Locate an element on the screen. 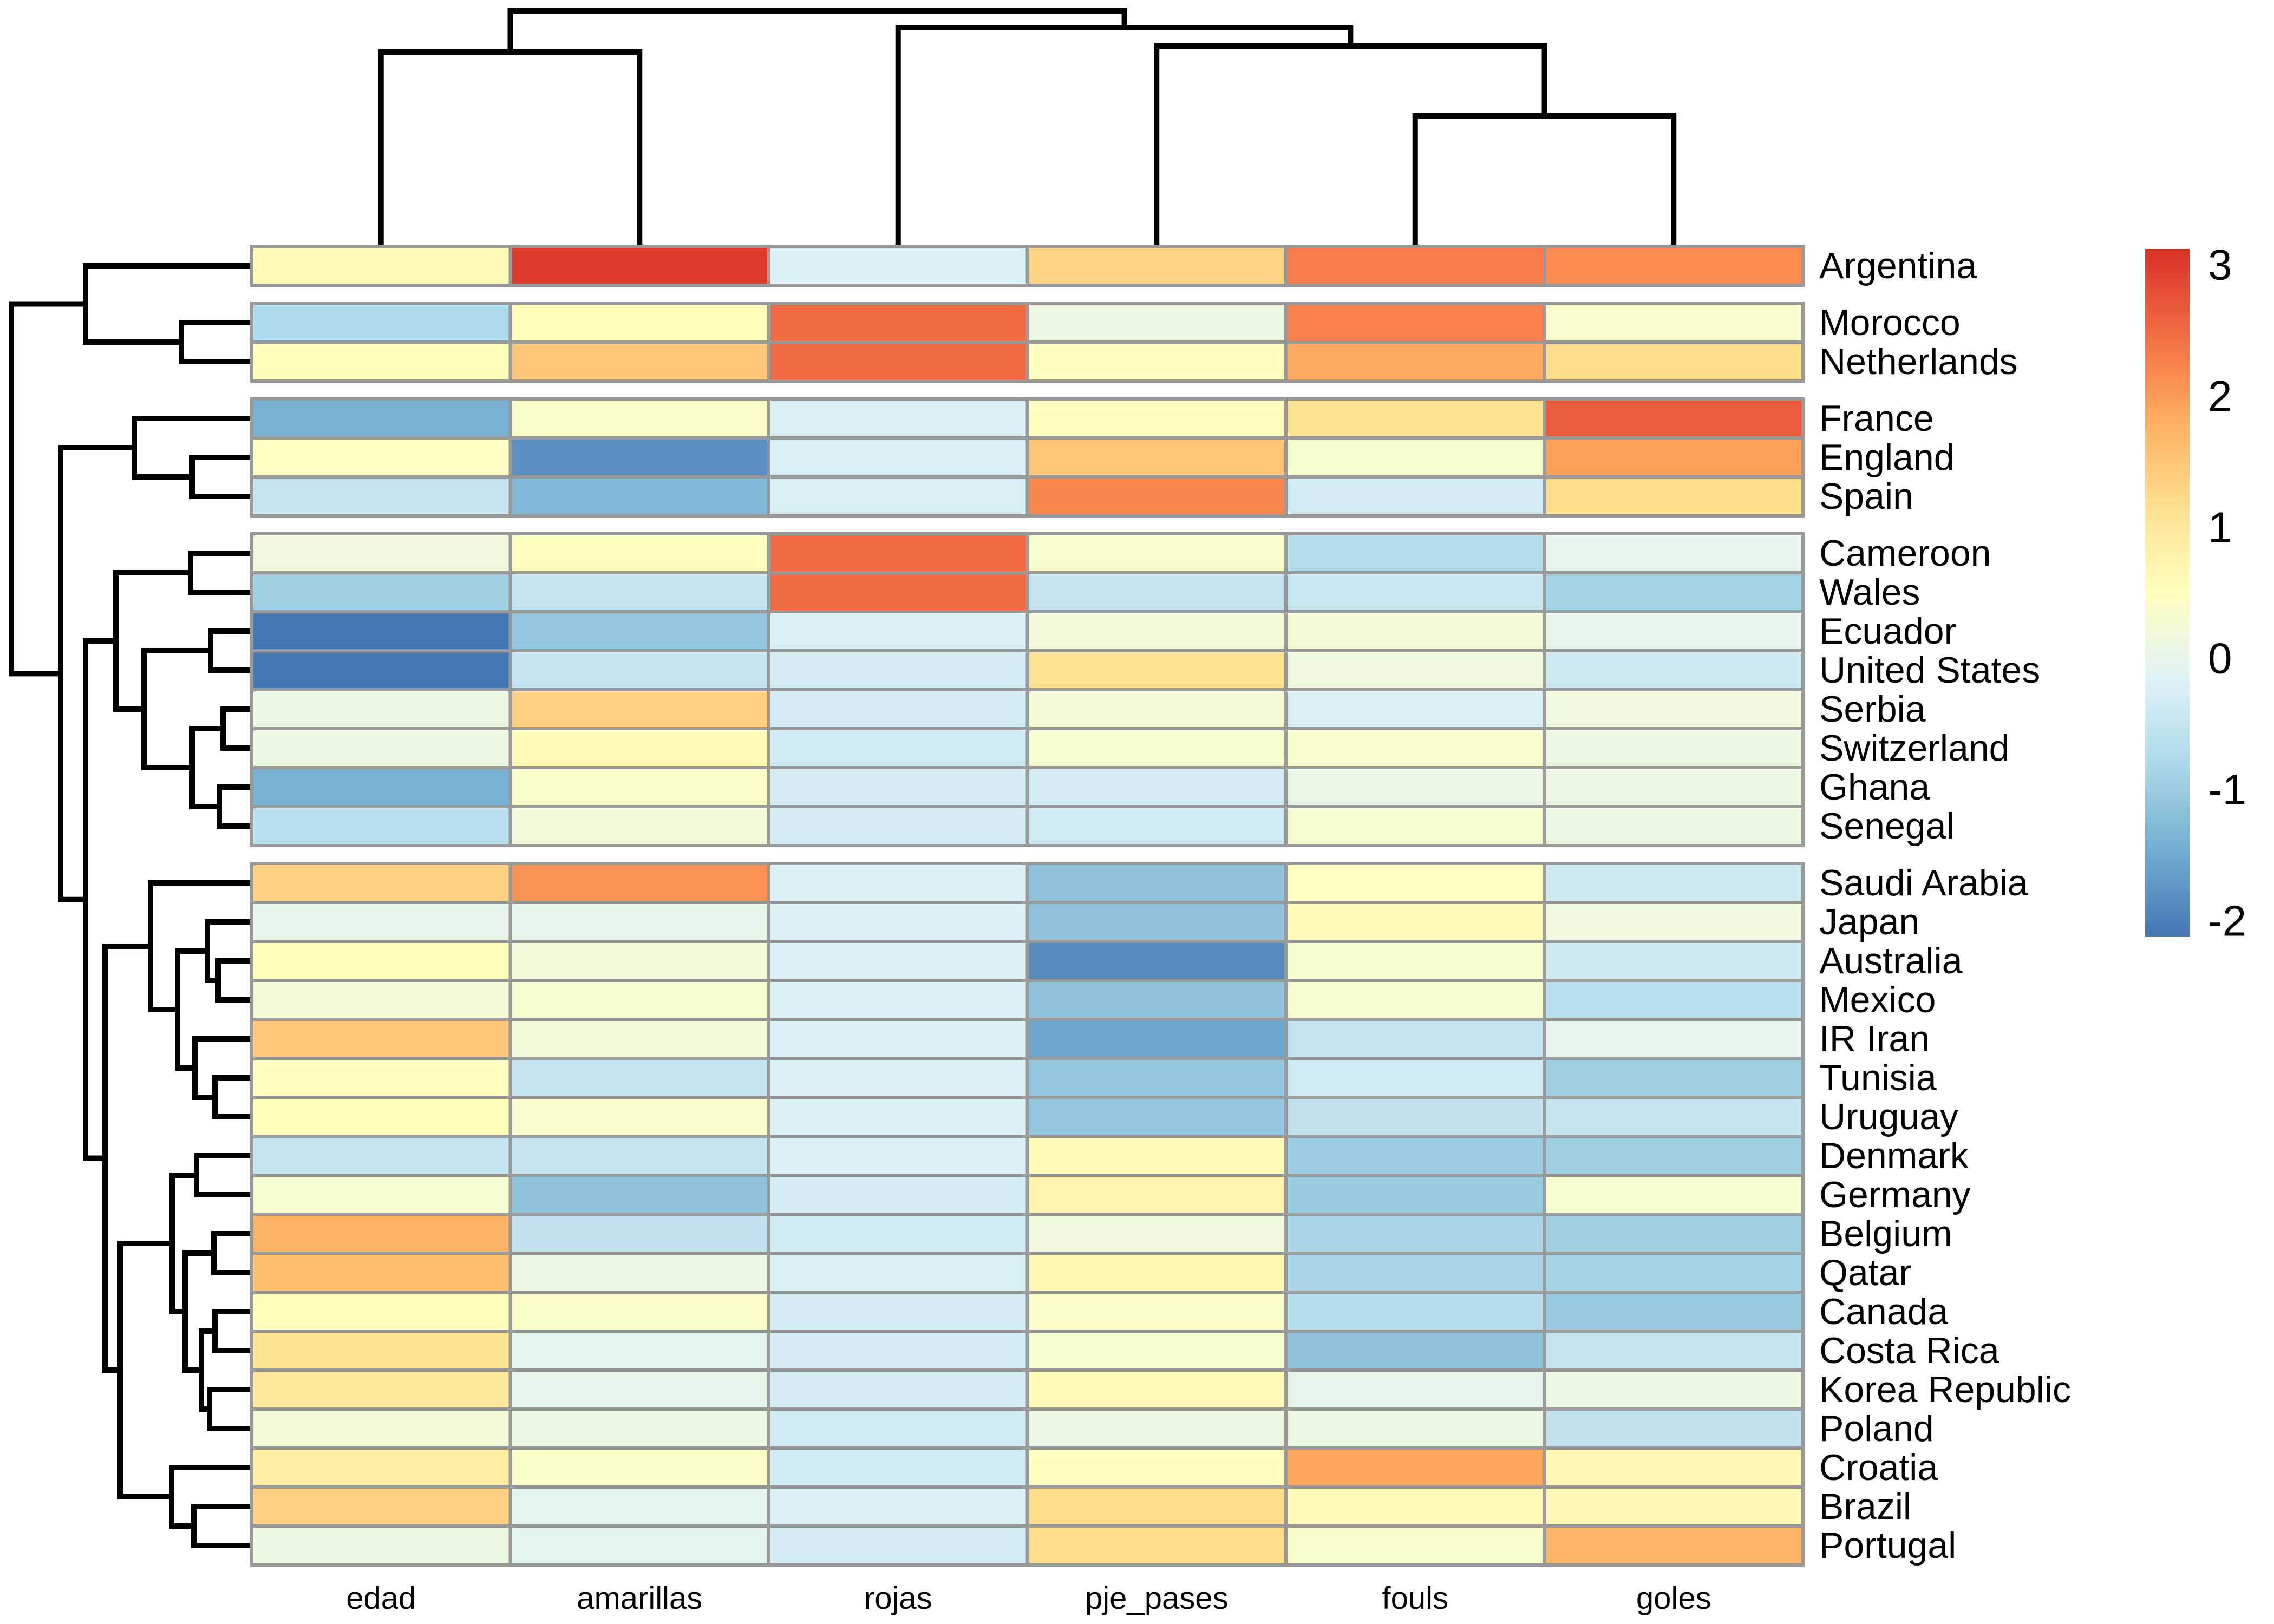  row-label: England is located at coordinates (1887, 458).